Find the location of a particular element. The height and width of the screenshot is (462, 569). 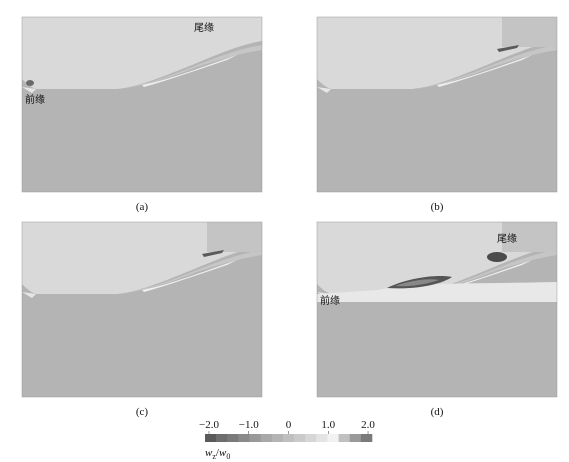

colorbar-tick-label: 1.0 is located at coordinates (328, 425).